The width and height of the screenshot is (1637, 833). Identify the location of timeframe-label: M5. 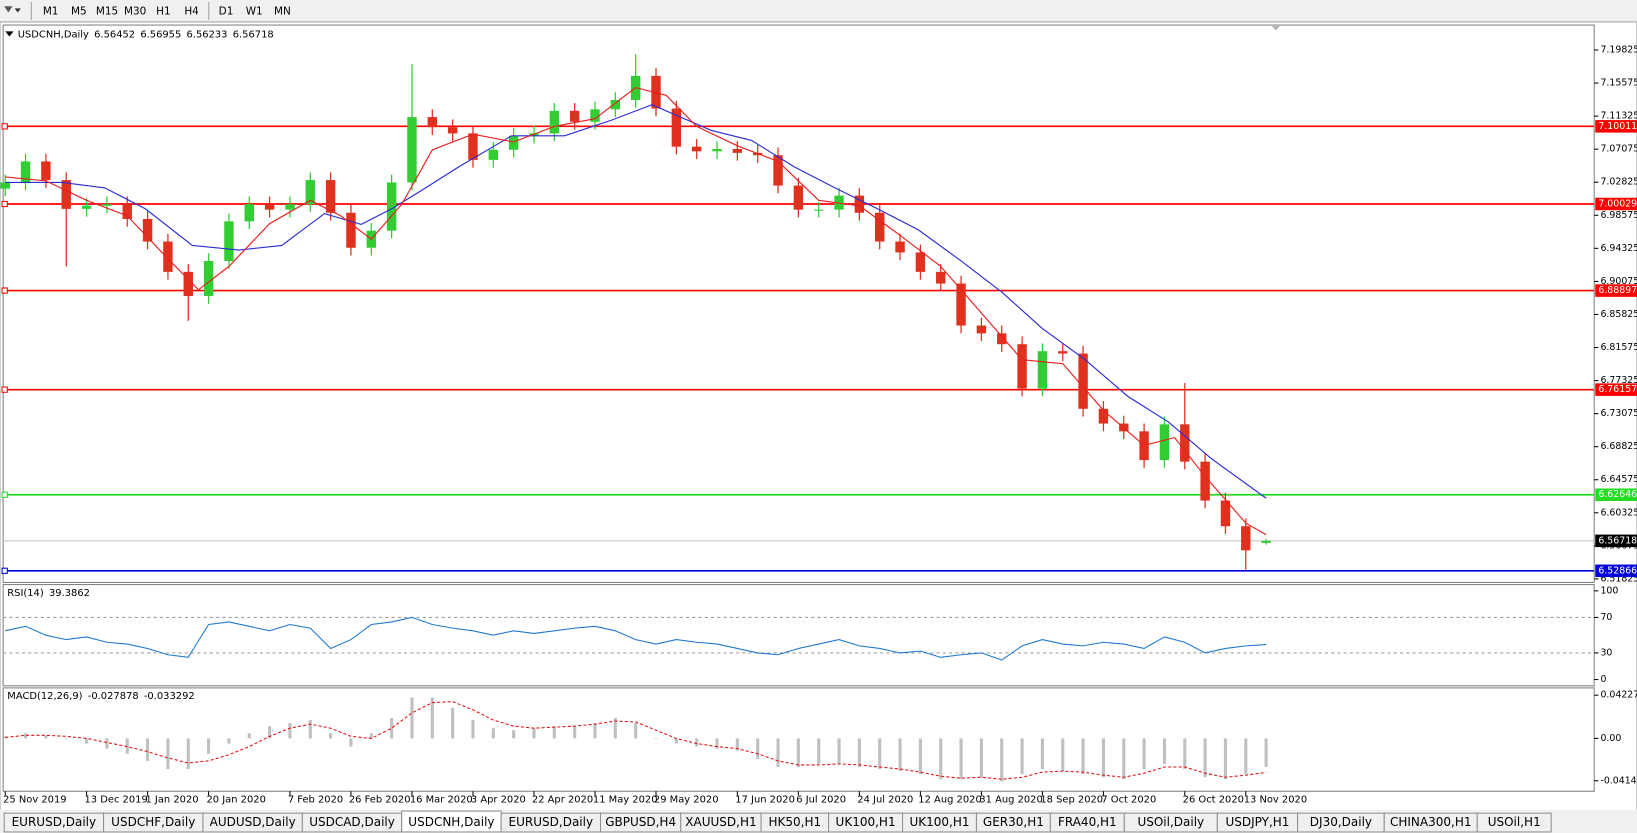
(79, 11).